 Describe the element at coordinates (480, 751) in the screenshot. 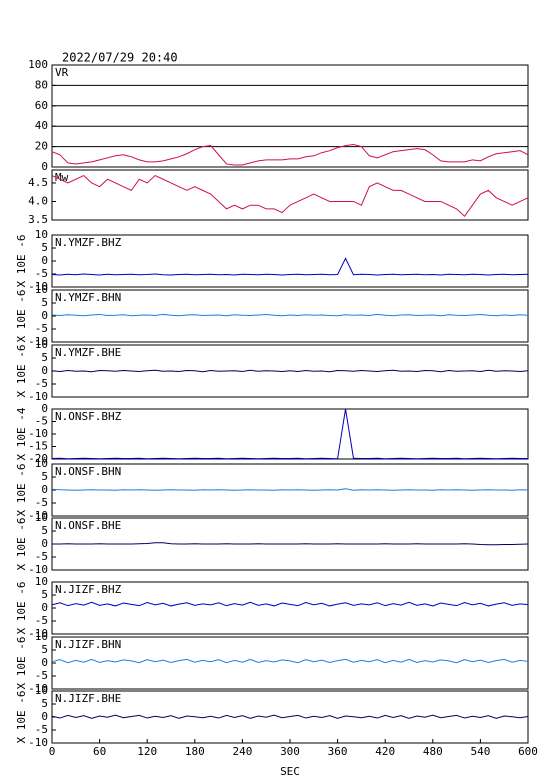

I see `x-tick-label: 540` at that location.